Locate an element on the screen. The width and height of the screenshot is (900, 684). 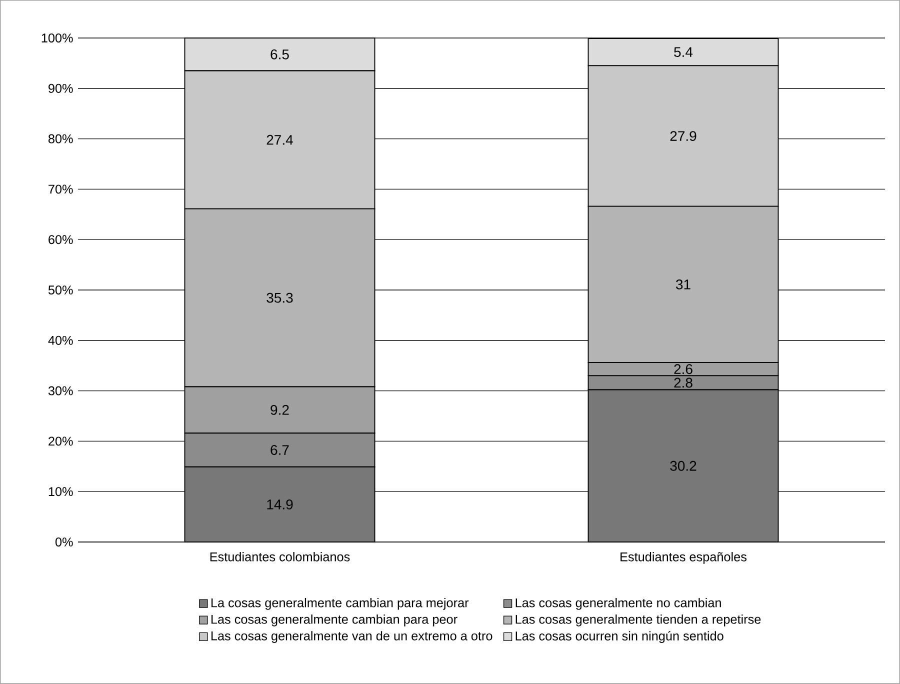
data-label: 27.9 is located at coordinates (683, 136).